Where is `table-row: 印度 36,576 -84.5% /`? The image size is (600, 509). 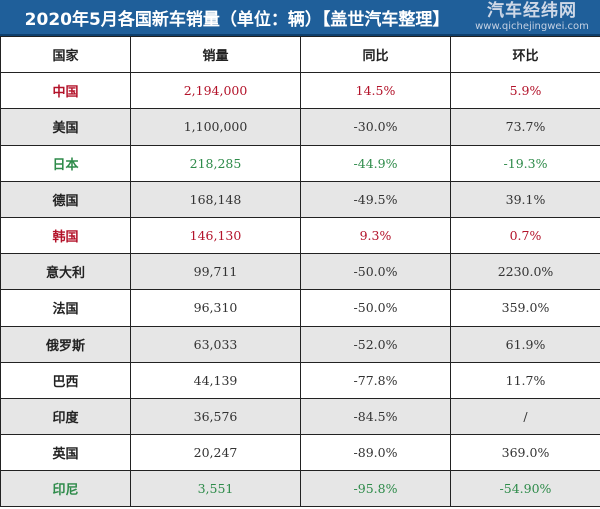
table-row: 印度 36,576 -84.5% / is located at coordinates (300, 416).